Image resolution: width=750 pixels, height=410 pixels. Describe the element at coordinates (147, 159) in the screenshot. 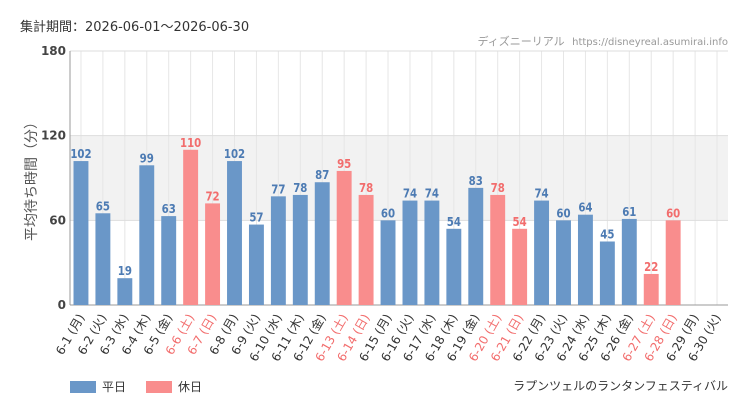

I see `bar-value-label: 99` at that location.